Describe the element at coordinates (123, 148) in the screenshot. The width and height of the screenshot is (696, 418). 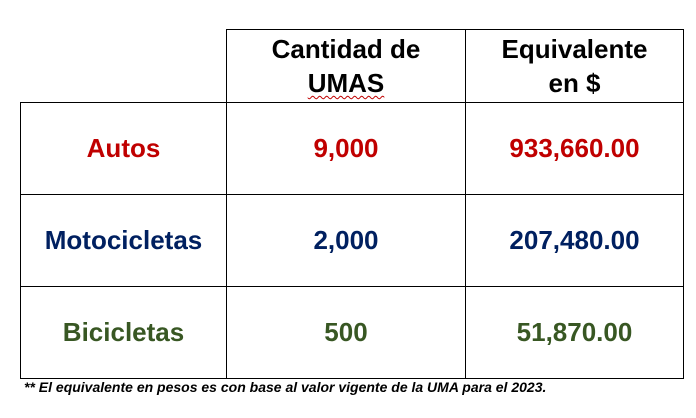
I see `row-label: Autos` at that location.